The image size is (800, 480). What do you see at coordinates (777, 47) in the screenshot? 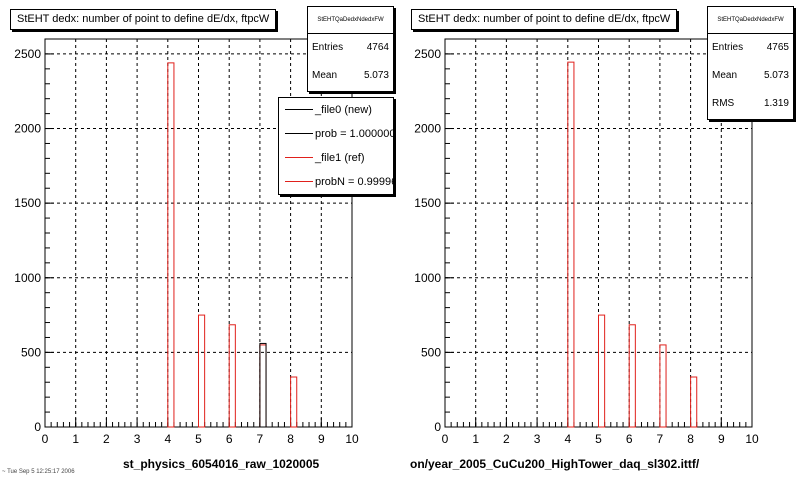
I see `stats-value: 4765` at bounding box center [777, 47].